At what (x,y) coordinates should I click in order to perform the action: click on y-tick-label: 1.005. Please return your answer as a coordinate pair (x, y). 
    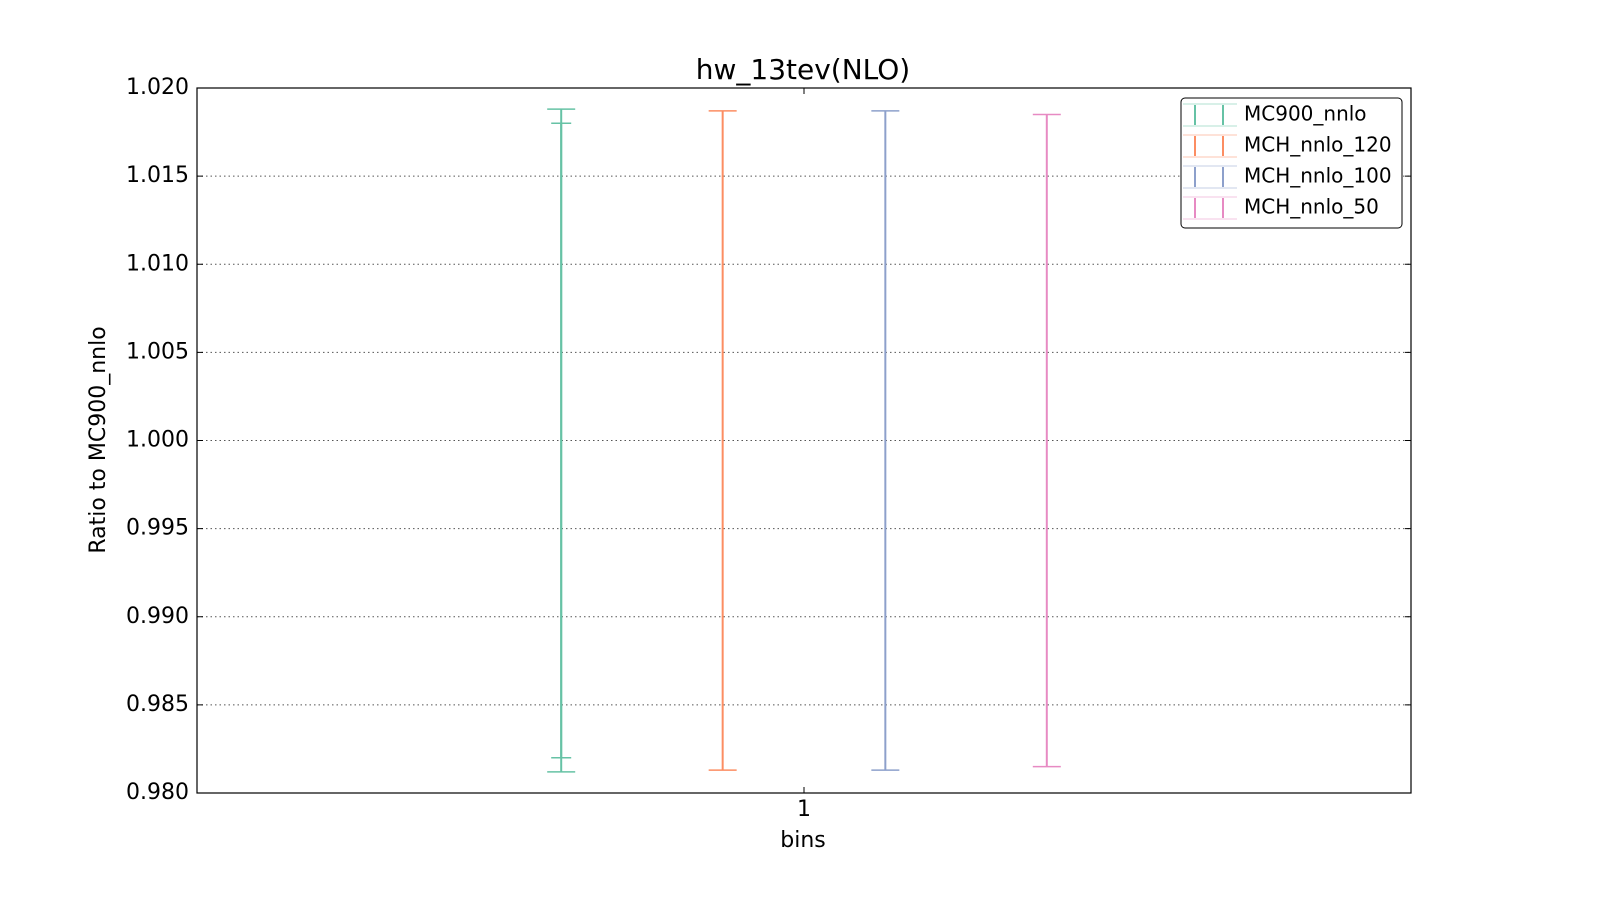
    Looking at the image, I should click on (157, 351).